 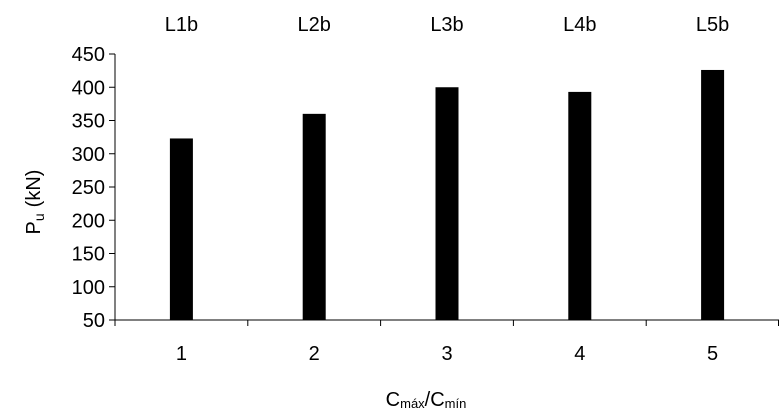 I want to click on top-label-5: L5b, so click(x=712, y=25).